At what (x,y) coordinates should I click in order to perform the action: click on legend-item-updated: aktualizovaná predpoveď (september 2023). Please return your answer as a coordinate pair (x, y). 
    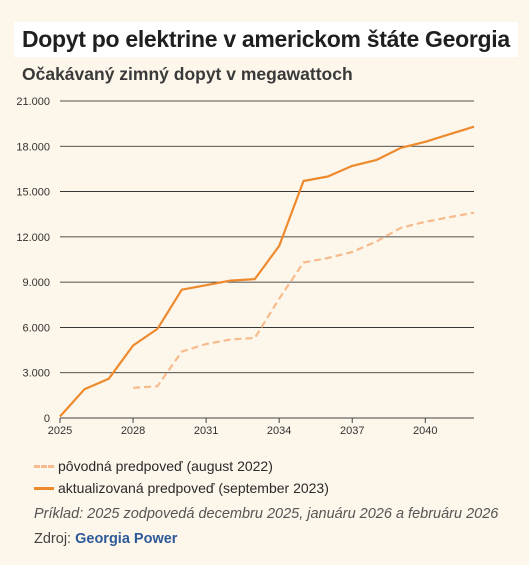
    Looking at the image, I should click on (181, 488).